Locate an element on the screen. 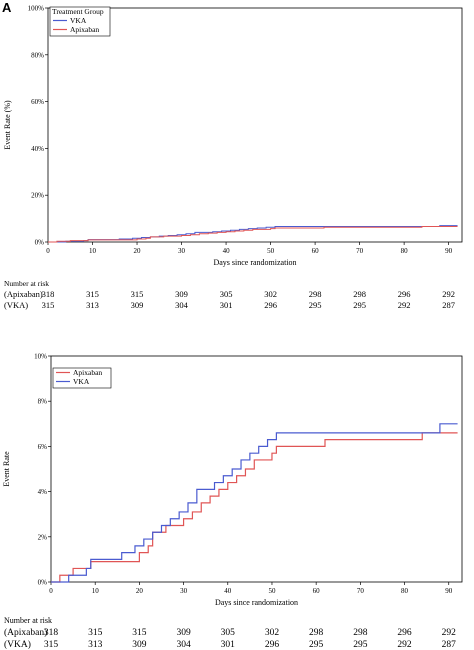 The height and width of the screenshot is (650, 474). series-line-apixaban is located at coordinates (253, 234).